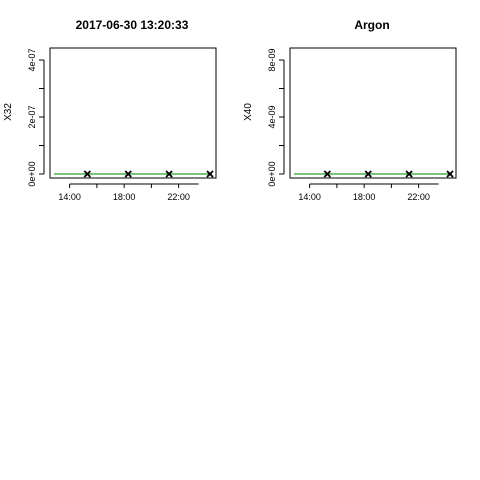 This screenshot has height=480, width=480. I want to click on y-axis: 0e+00 4e-09 8e-09, so click(276, 117).